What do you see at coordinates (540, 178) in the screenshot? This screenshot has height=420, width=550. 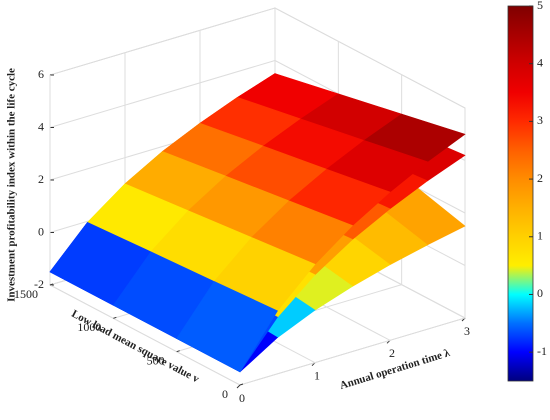 I see `colorbar-tick-label: 2` at bounding box center [540, 178].